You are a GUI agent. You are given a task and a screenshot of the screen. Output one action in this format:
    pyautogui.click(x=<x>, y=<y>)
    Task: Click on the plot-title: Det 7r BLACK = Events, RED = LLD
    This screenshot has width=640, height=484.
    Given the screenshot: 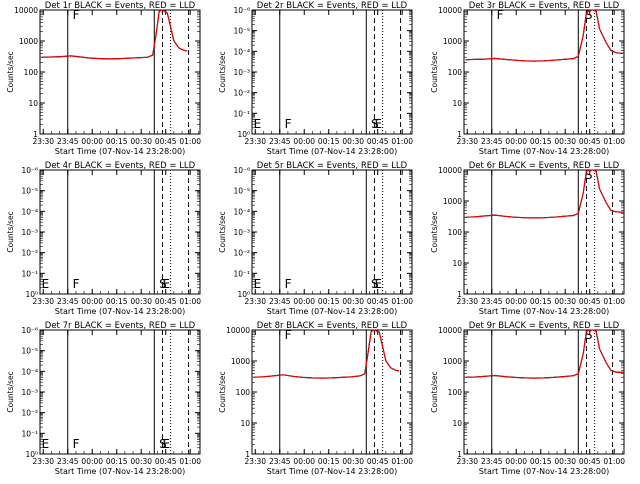 What is the action you would take?
    pyautogui.click(x=120, y=326)
    